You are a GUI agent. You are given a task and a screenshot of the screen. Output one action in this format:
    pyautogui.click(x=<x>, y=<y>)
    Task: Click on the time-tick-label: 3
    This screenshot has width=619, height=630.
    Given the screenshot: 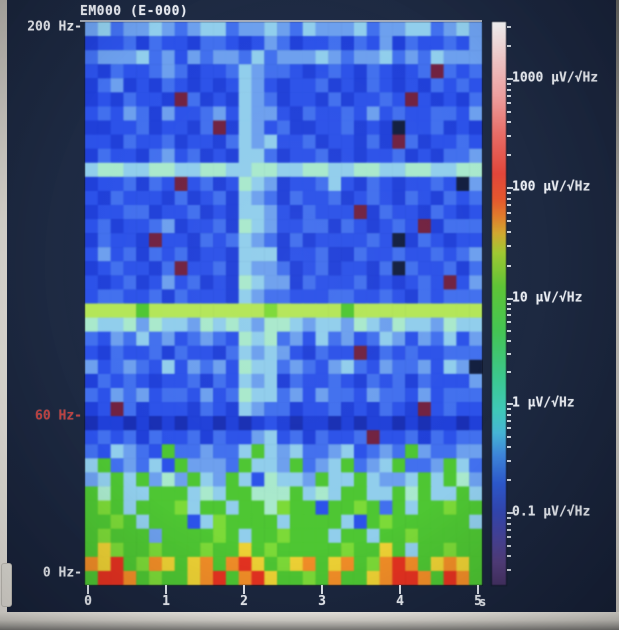 What is the action you would take?
    pyautogui.click(x=322, y=601)
    